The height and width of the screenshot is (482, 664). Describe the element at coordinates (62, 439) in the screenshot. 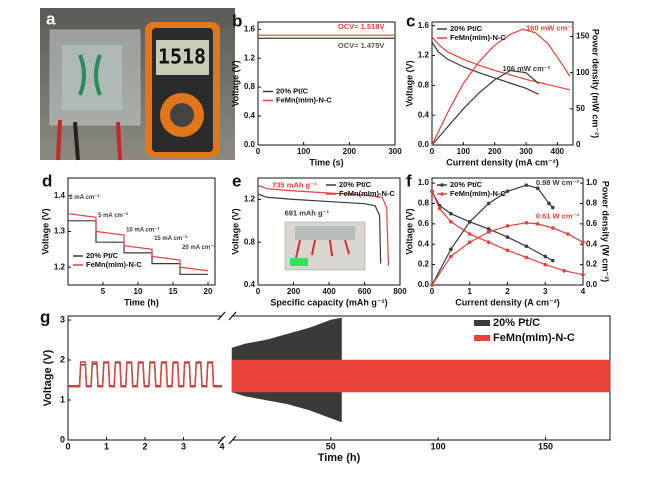

I see `y-tick-label: 0` at that location.